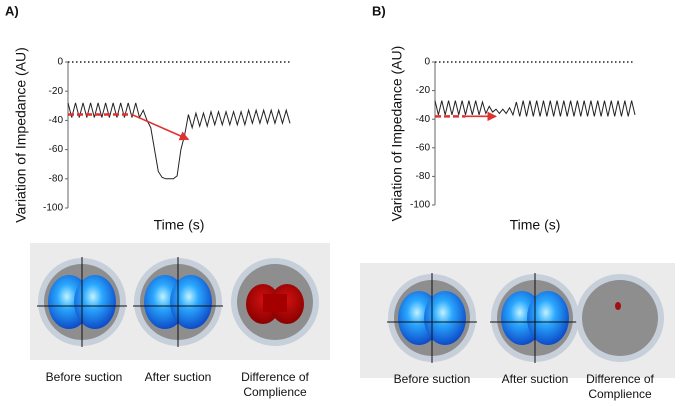 This screenshot has height=406, width=685. I want to click on arrow, so click(160, 127).